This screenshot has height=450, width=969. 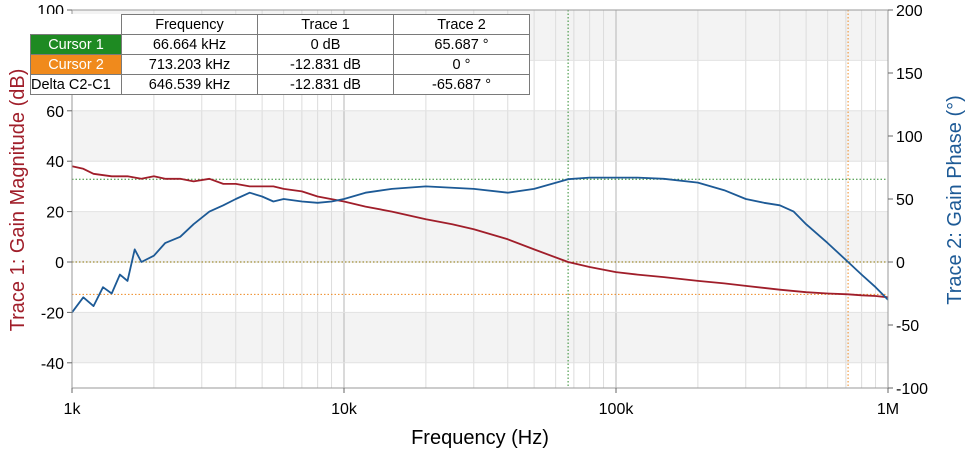 I want to click on x-tick-label: 100k, so click(x=617, y=409).